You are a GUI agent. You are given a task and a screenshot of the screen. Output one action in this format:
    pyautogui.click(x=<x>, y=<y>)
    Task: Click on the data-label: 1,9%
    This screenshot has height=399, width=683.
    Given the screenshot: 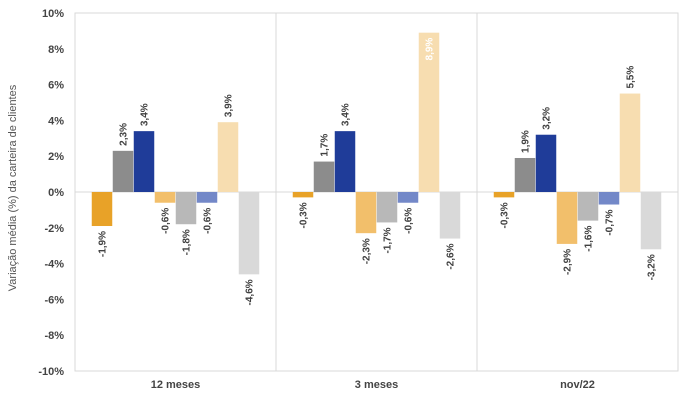 What is the action you would take?
    pyautogui.click(x=526, y=141)
    